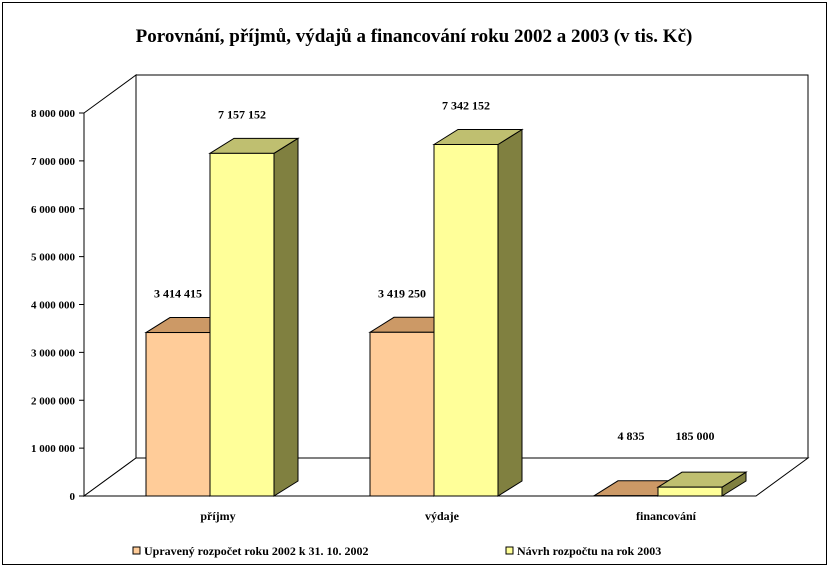  What do you see at coordinates (53, 210) in the screenshot?
I see `y-tick-label: 6 000 000` at bounding box center [53, 210].